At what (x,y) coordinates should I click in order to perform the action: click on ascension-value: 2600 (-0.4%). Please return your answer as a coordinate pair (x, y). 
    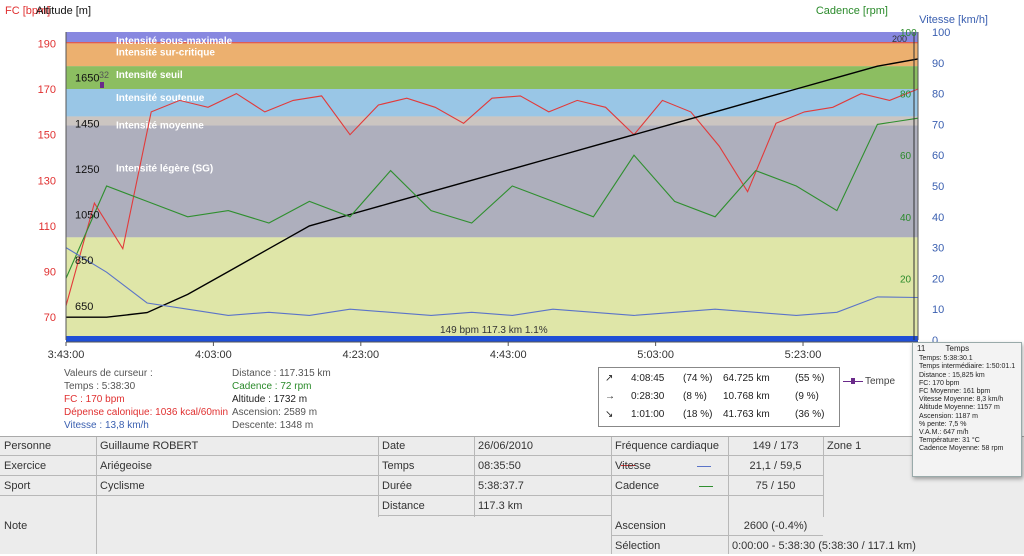
    Looking at the image, I should click on (775, 526).